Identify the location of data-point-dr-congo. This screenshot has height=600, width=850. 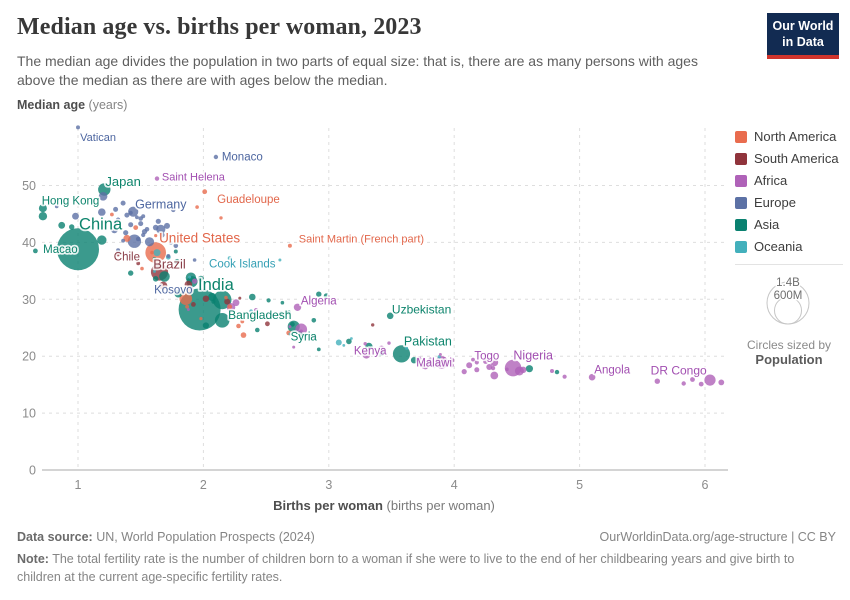
(710, 380).